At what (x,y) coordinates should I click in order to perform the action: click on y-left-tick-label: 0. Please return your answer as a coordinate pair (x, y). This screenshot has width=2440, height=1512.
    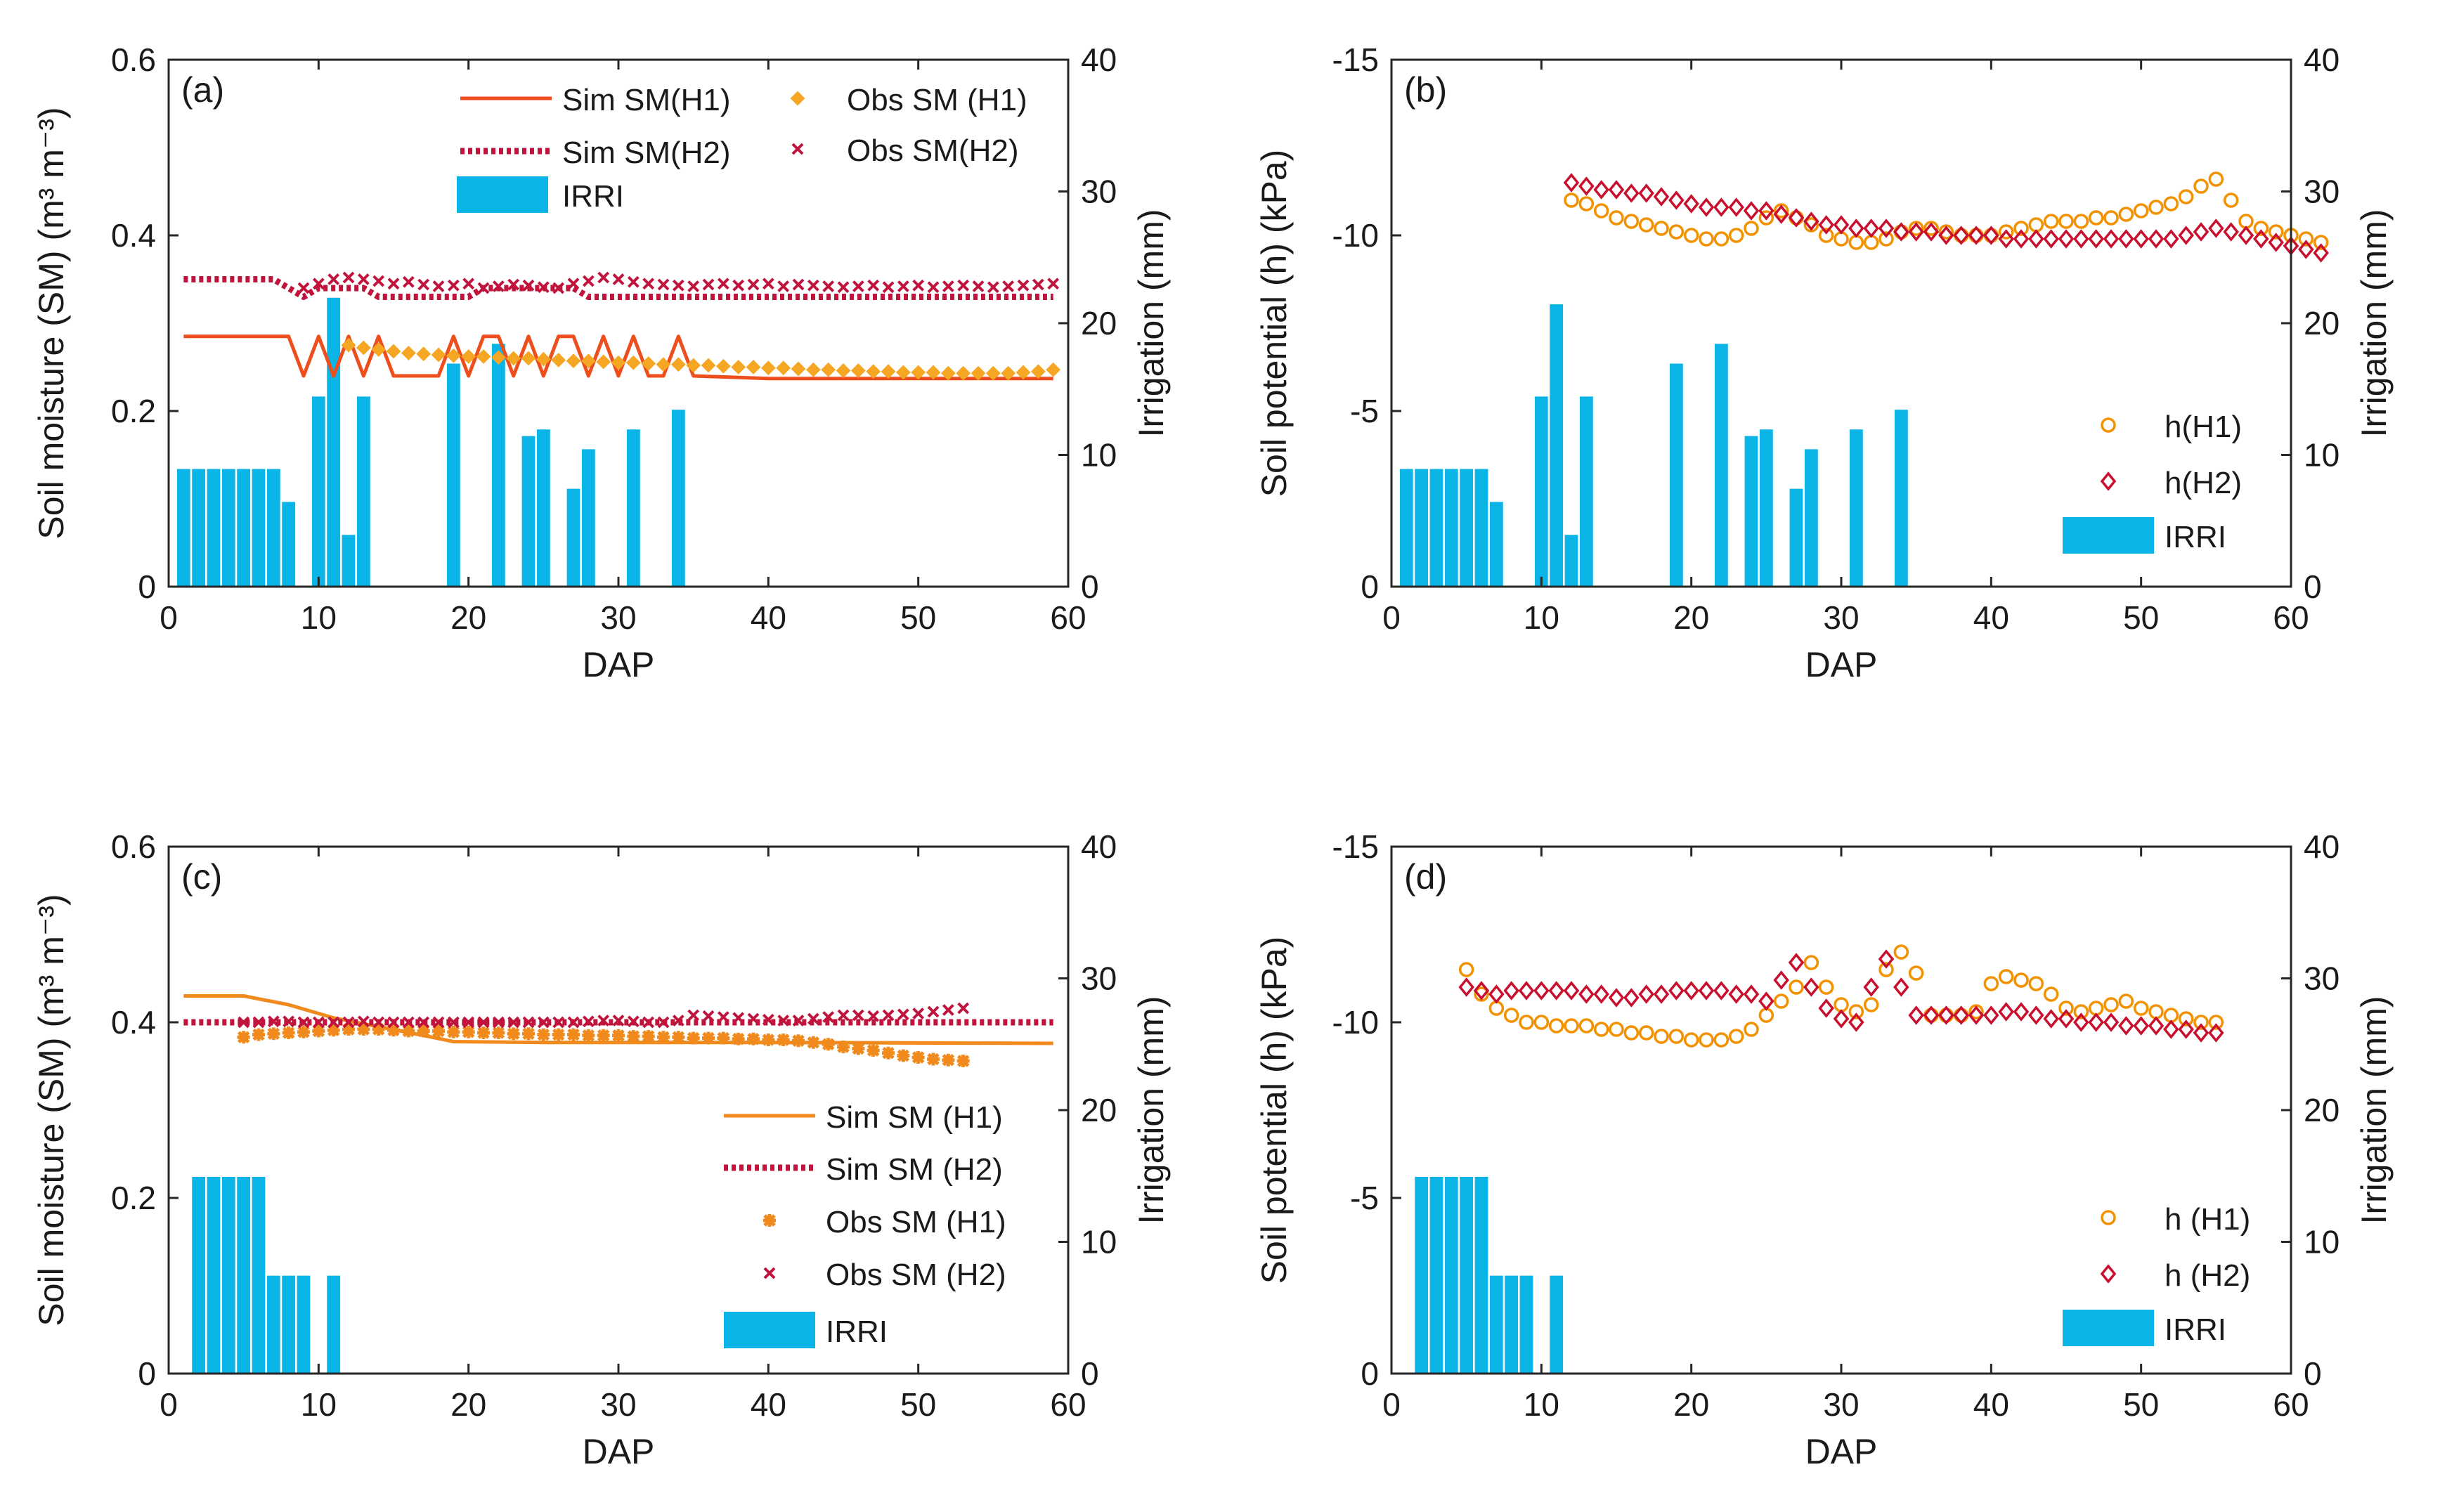
    Looking at the image, I should click on (1370, 1373).